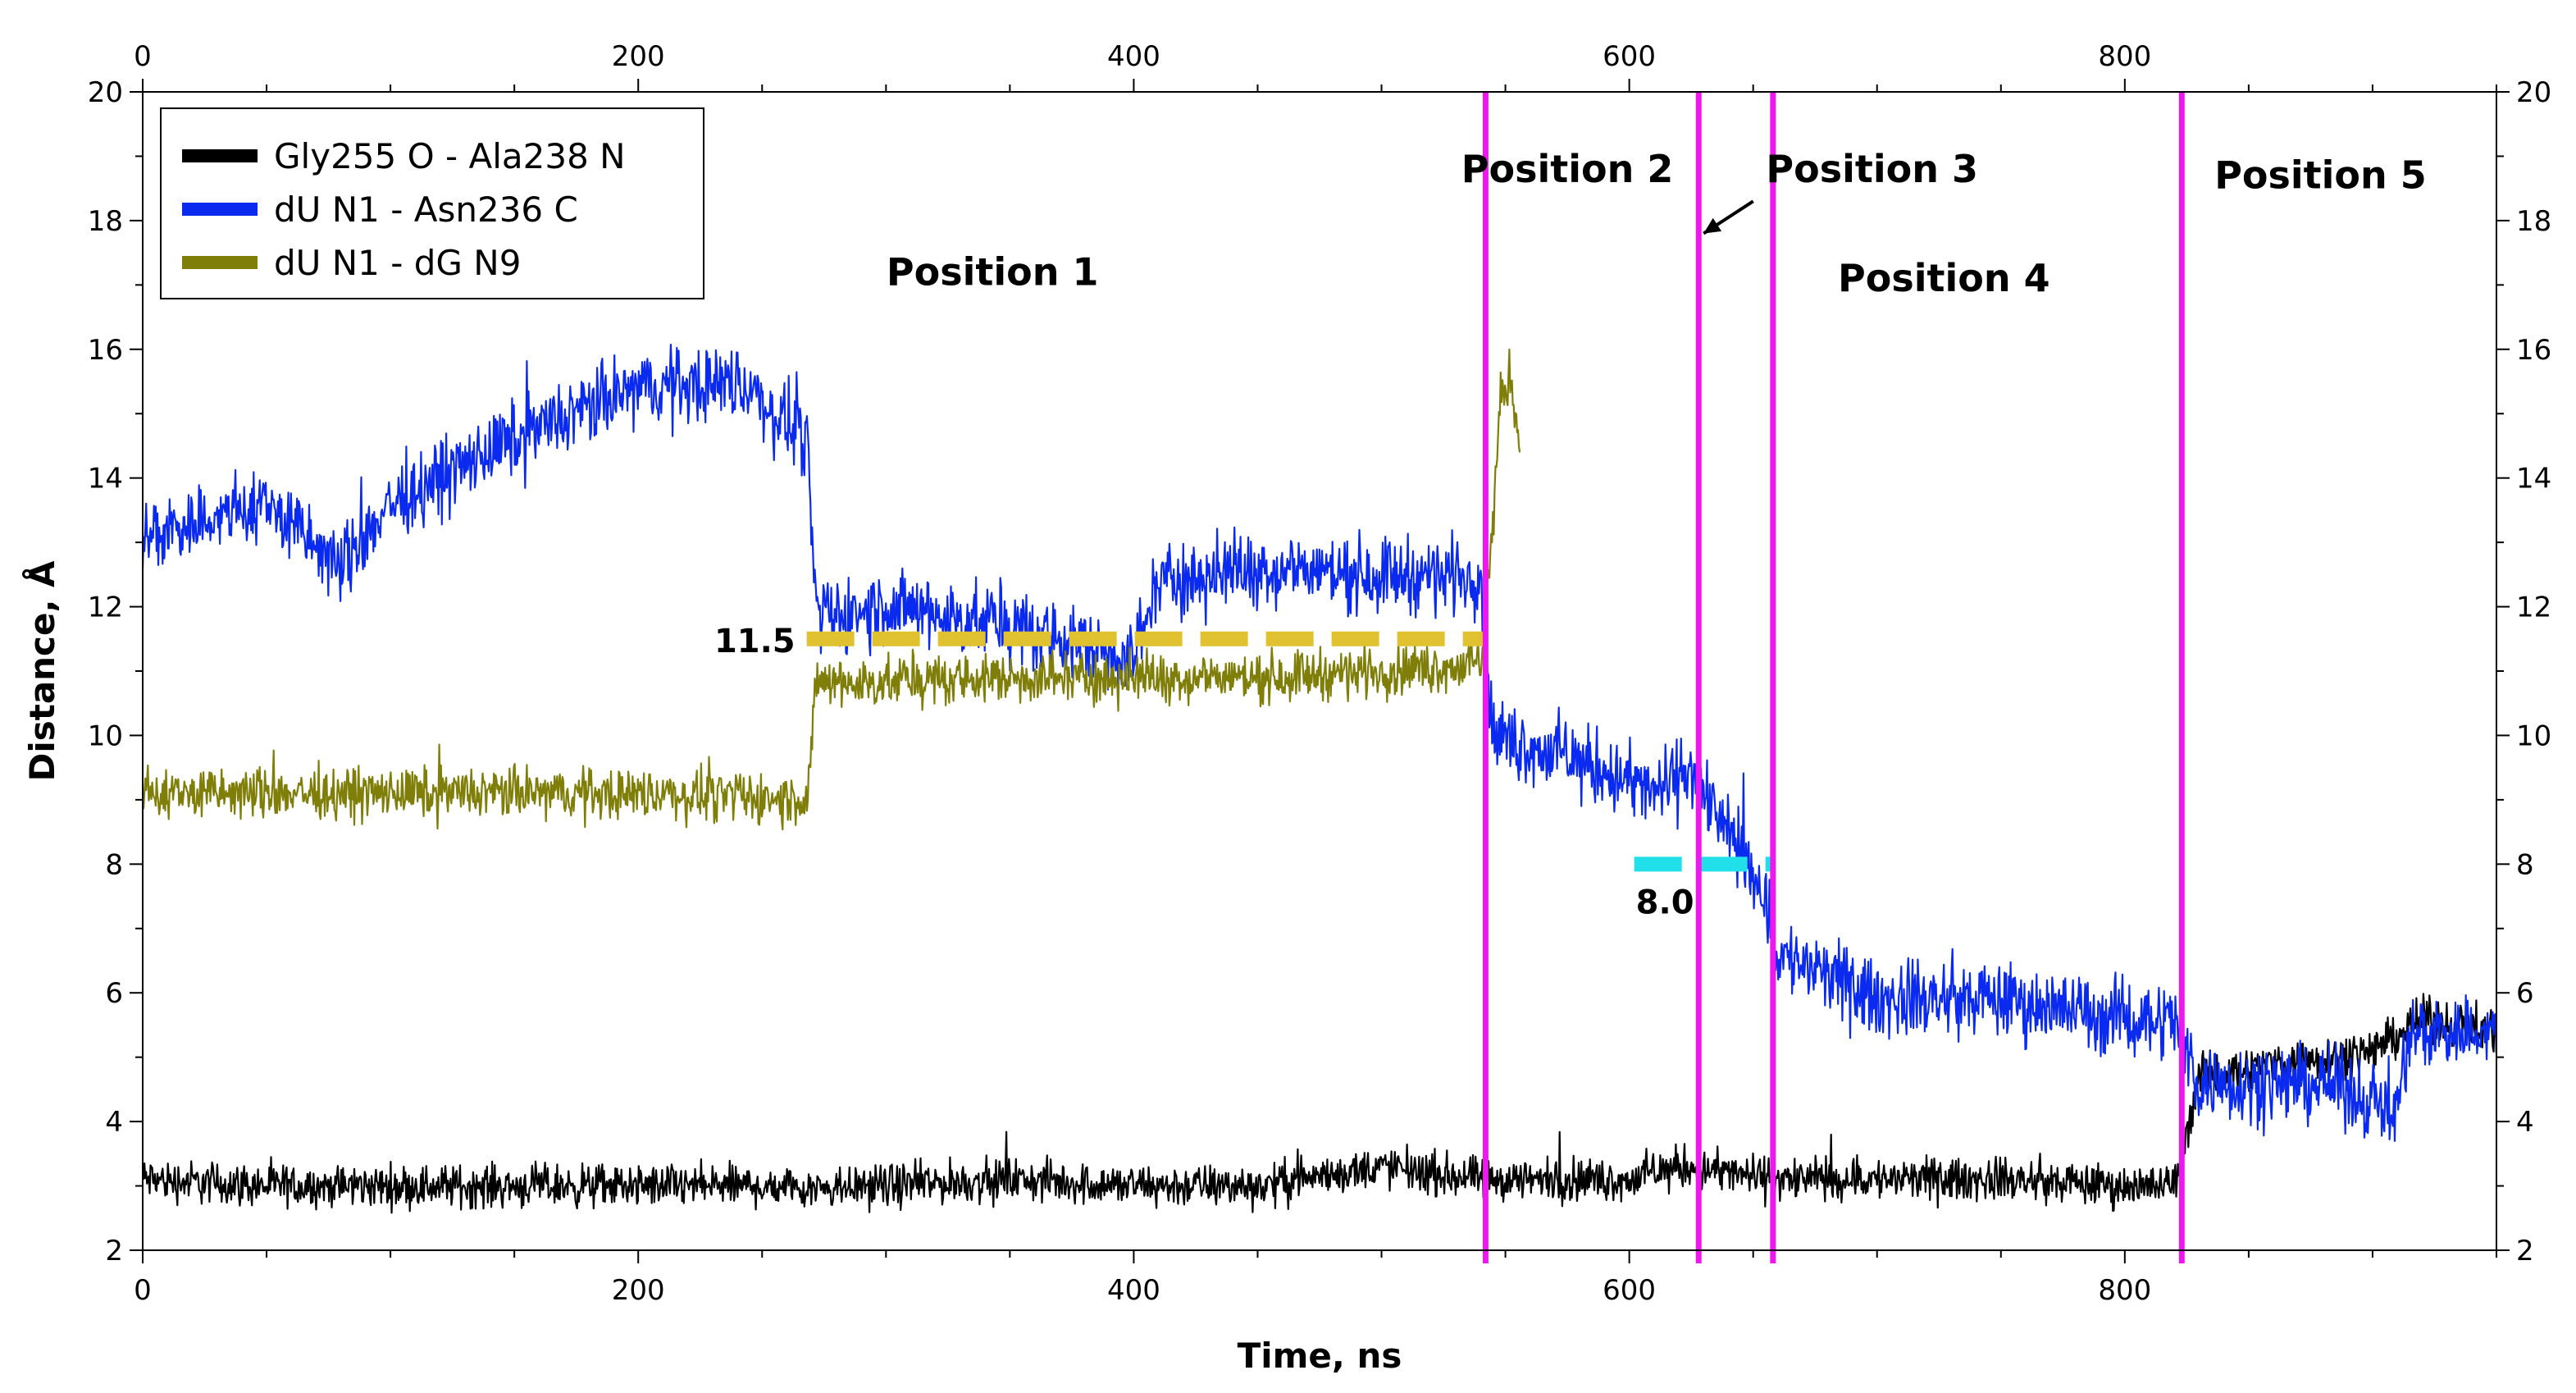  Describe the element at coordinates (114, 1251) in the screenshot. I see `y-tick-label-left: 2` at that location.